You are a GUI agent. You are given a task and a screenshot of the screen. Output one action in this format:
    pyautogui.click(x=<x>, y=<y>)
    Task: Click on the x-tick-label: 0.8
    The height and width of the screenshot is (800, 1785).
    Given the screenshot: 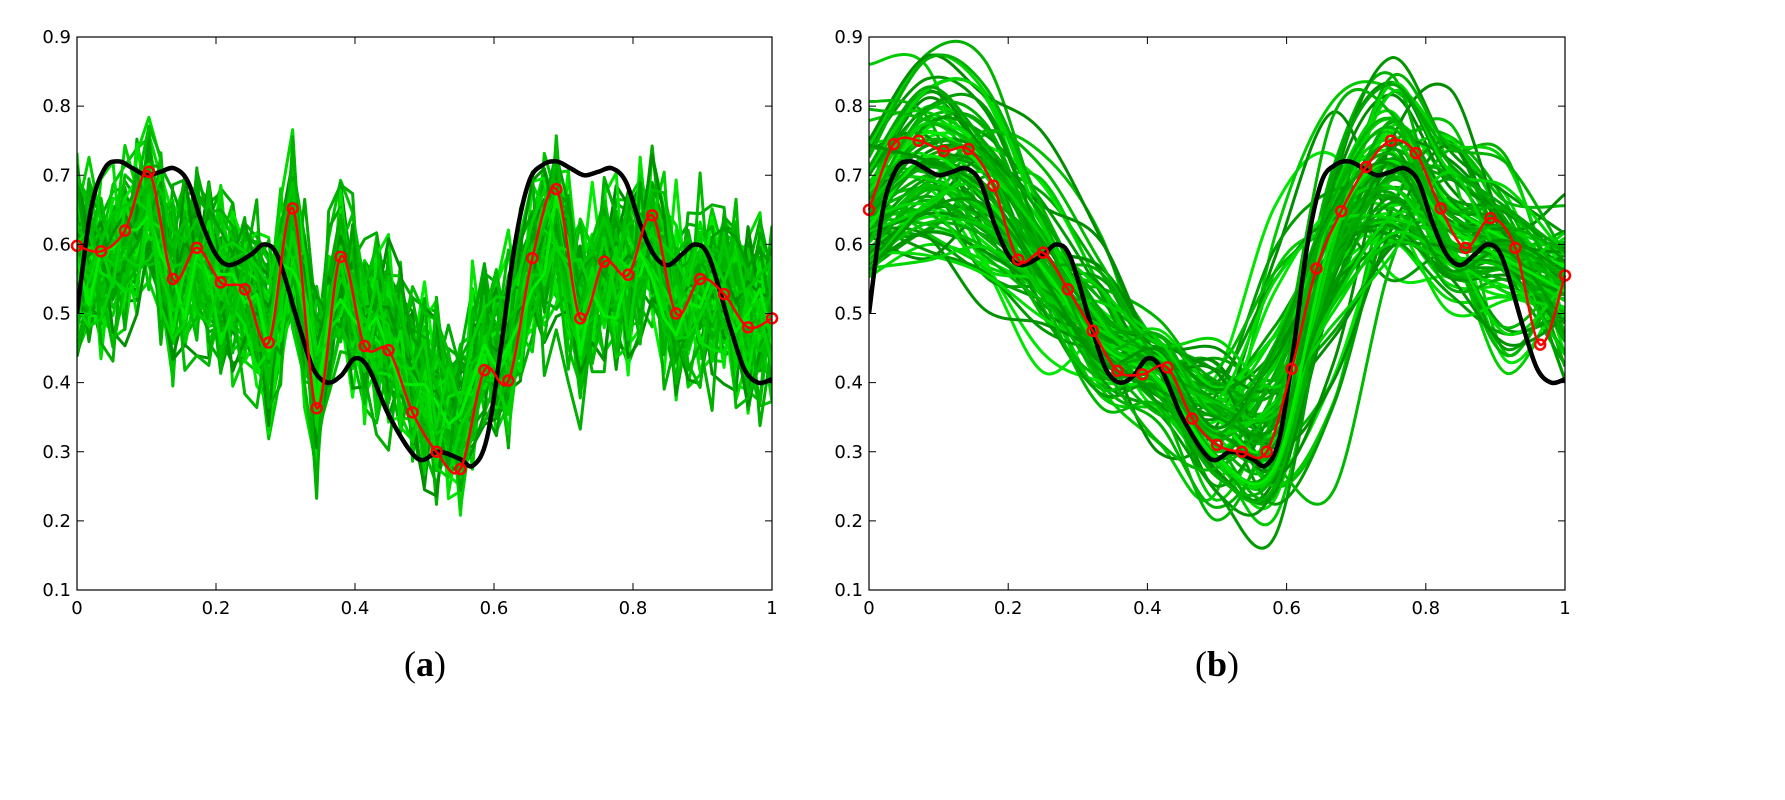 What is the action you would take?
    pyautogui.click(x=633, y=608)
    